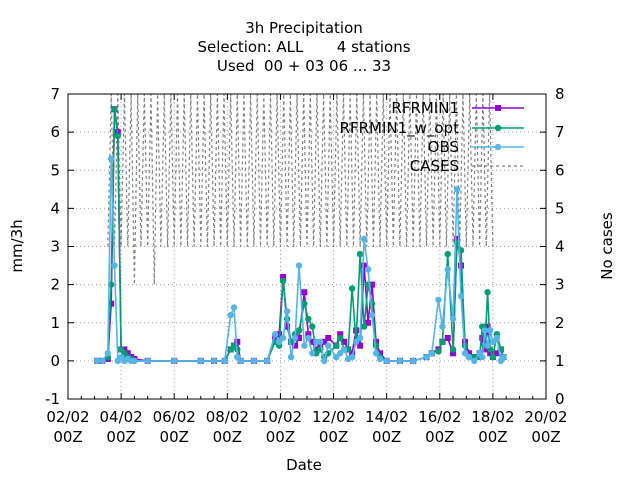 This screenshot has width=640, height=480. I want to click on legend-label: RFRMIN1, so click(425, 108).